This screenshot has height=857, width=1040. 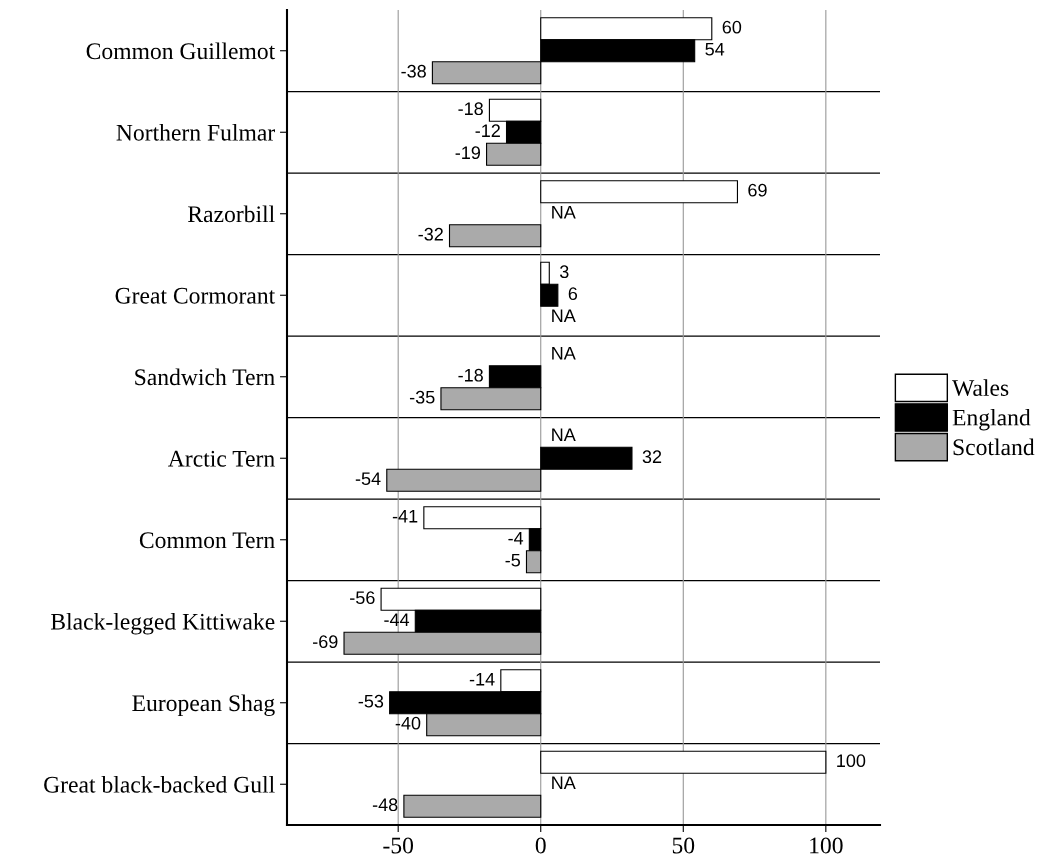 What do you see at coordinates (994, 447) in the screenshot?
I see `legend-label: Scotland` at bounding box center [994, 447].